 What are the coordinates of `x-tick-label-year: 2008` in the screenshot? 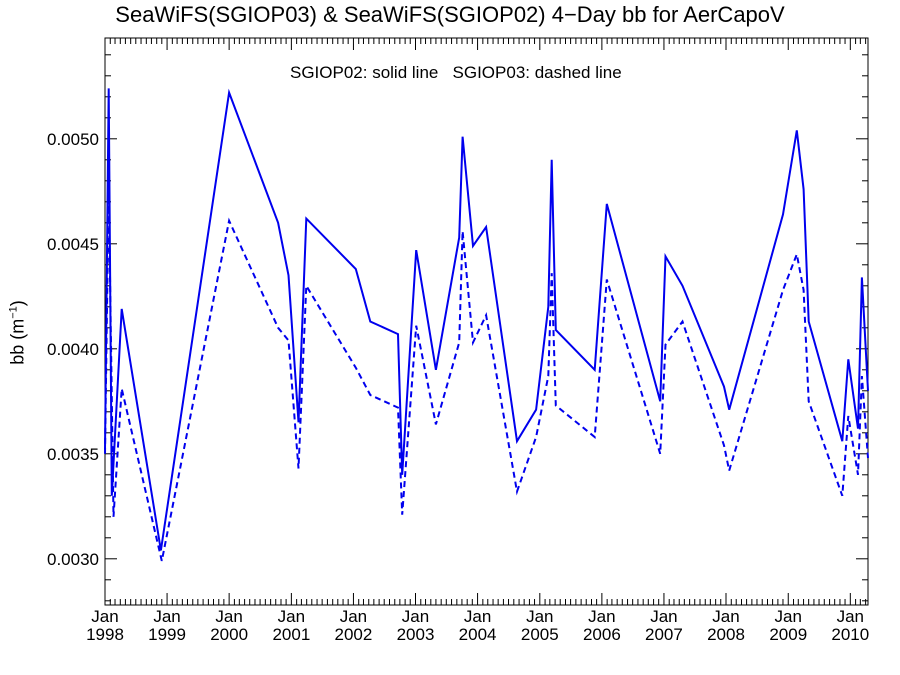 It's located at (726, 634).